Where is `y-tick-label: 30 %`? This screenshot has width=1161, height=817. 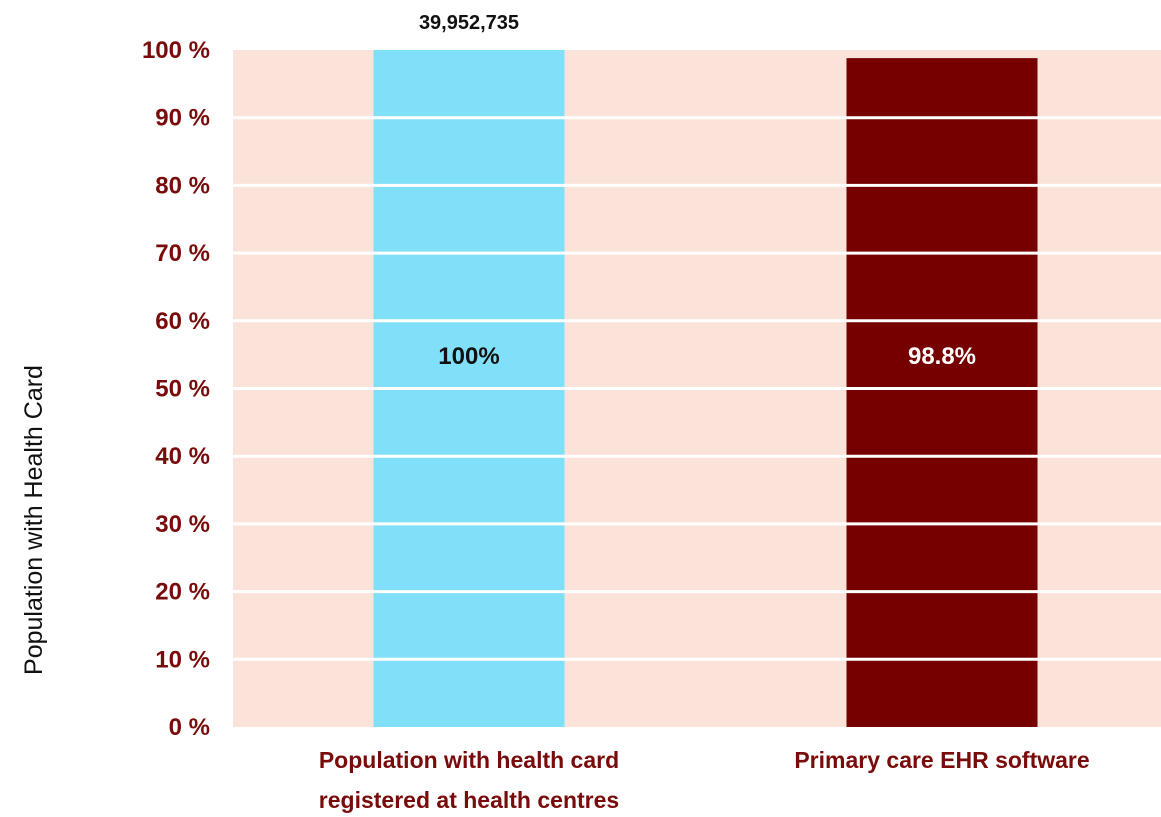 y-tick-label: 30 % is located at coordinates (182, 524).